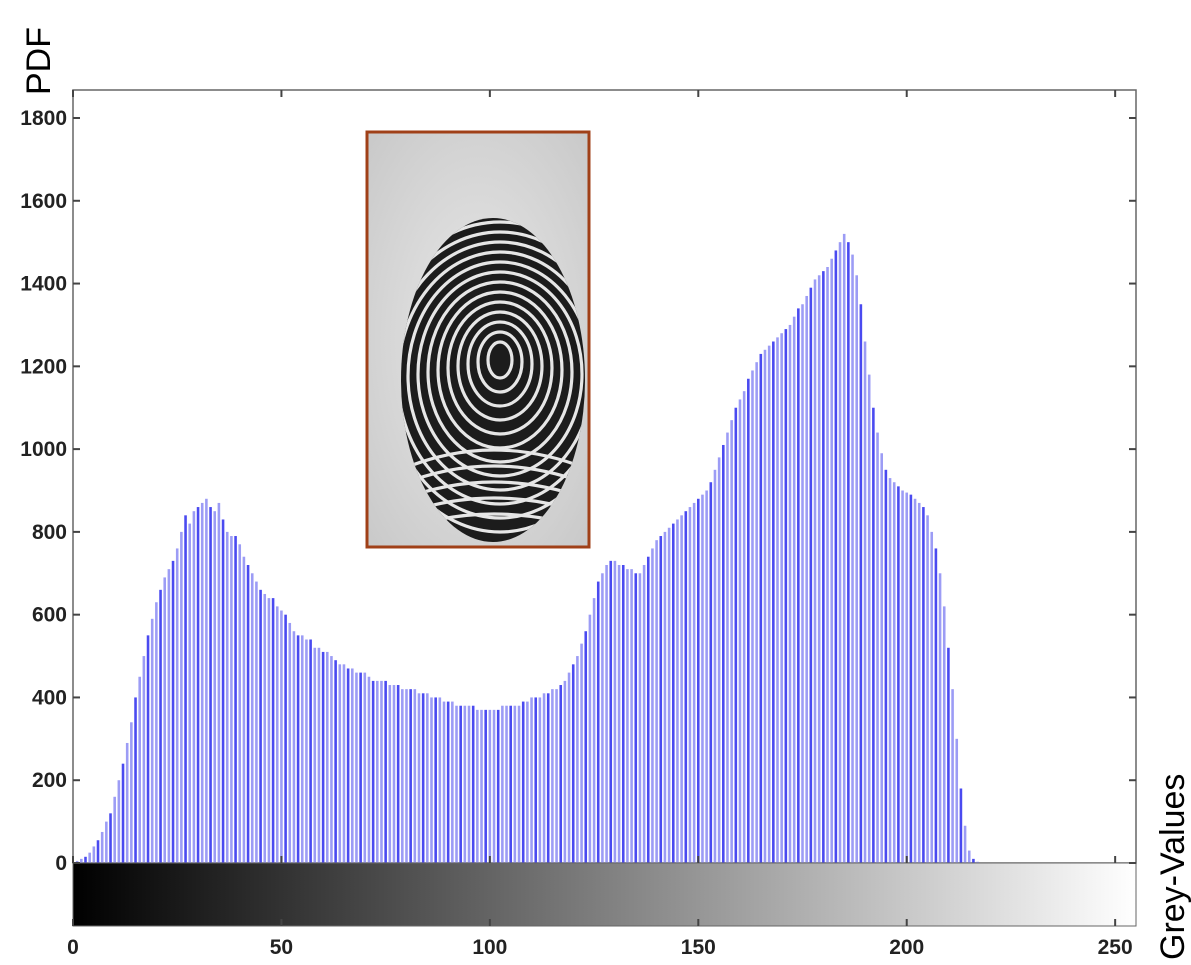 The width and height of the screenshot is (1191, 965). What do you see at coordinates (43, 118) in the screenshot?
I see `y-tick-label: 1800` at bounding box center [43, 118].